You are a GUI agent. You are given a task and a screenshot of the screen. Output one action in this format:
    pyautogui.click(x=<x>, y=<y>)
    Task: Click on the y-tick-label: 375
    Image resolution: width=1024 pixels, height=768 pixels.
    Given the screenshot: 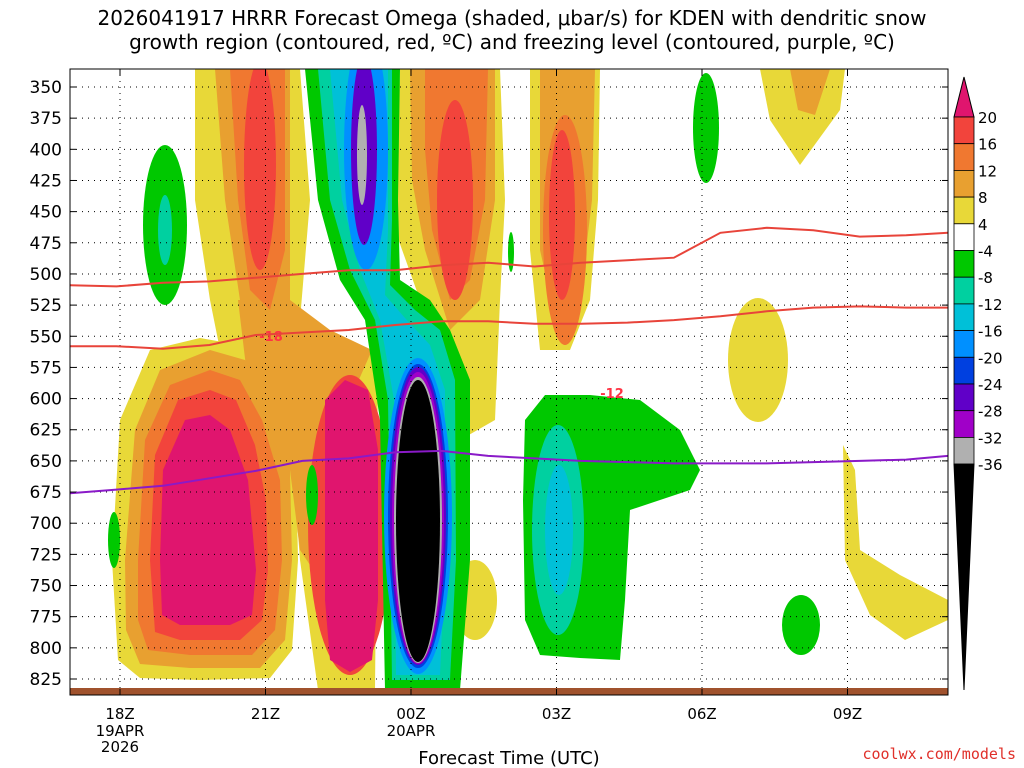 What is the action you would take?
    pyautogui.click(x=46, y=119)
    